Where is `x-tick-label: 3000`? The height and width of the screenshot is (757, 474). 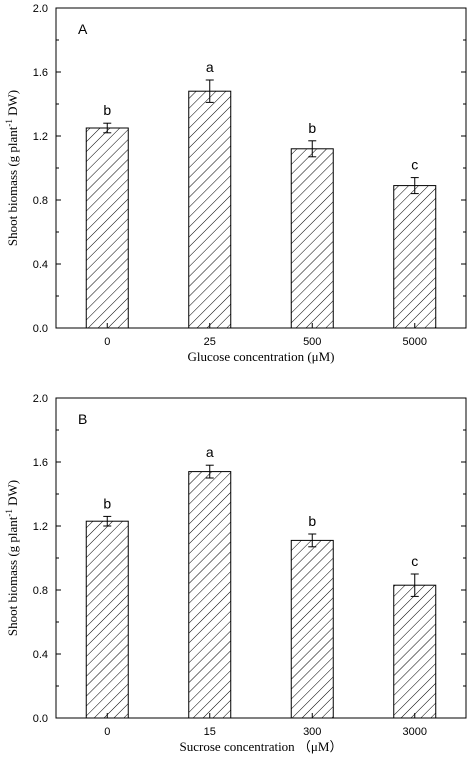 x-tick-label: 3000 is located at coordinates (415, 732).